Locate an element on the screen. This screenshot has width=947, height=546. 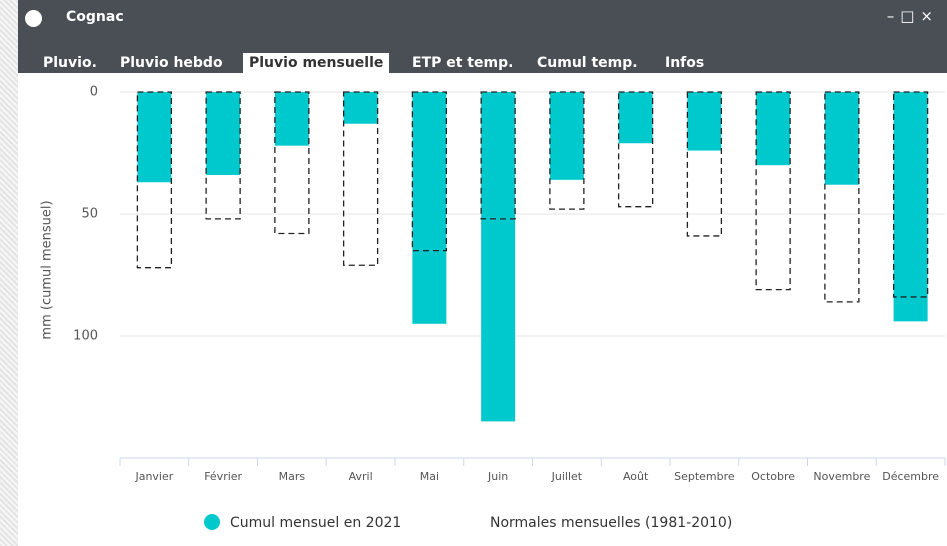
title-bar: Cognac –□× is located at coordinates (482, 18).